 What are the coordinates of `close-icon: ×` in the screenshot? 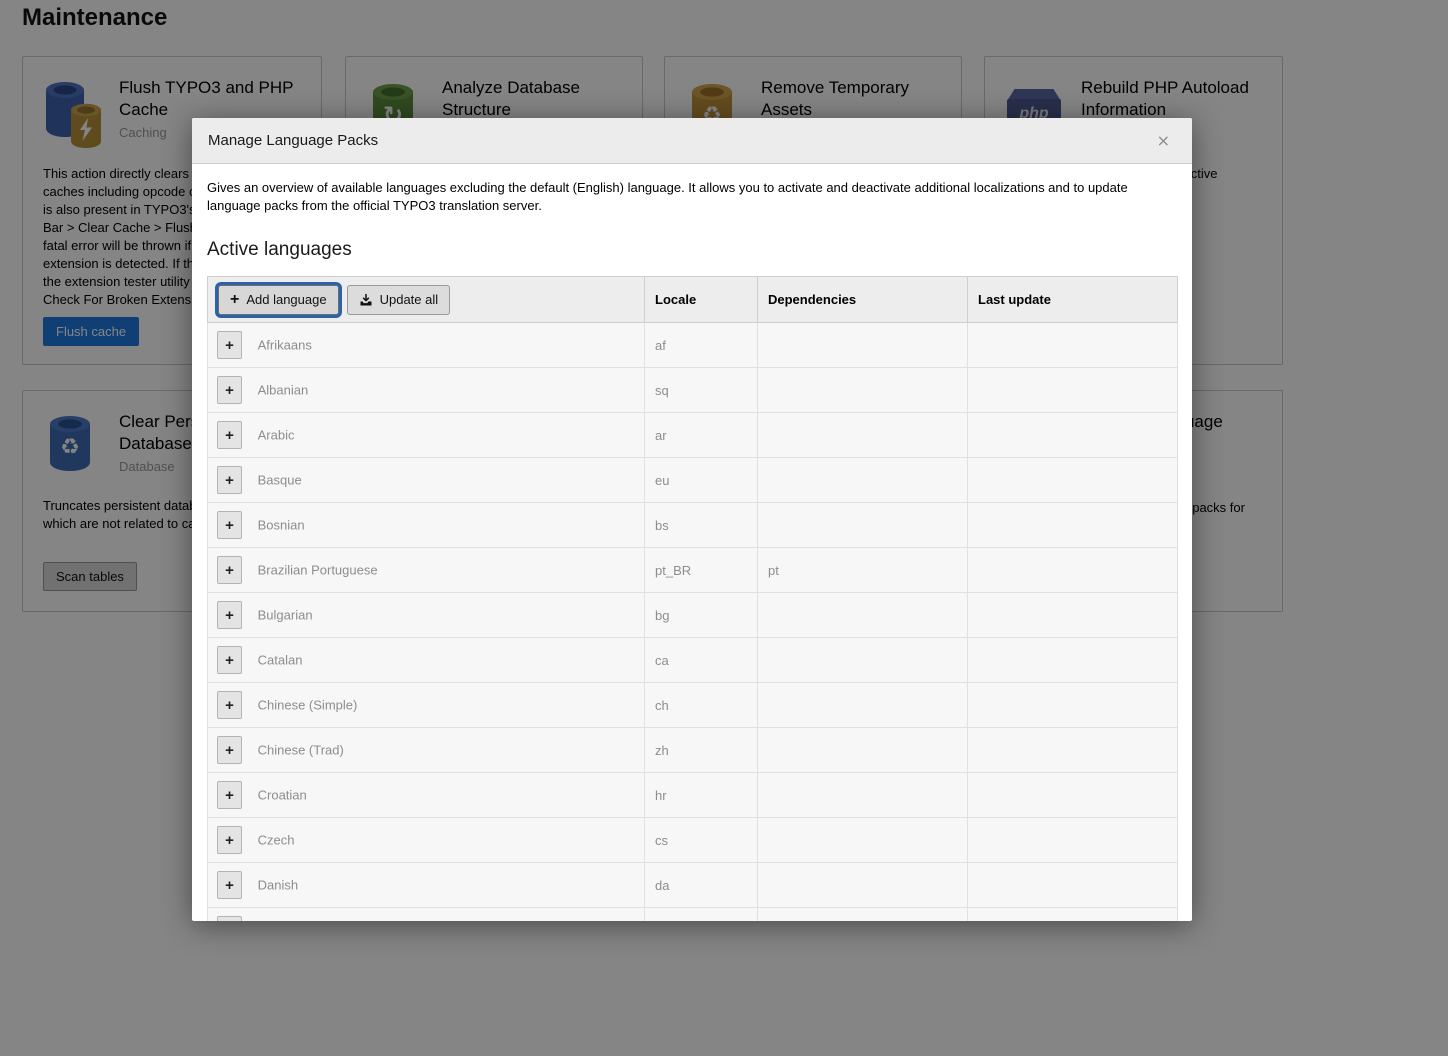 It's located at (1163, 141).